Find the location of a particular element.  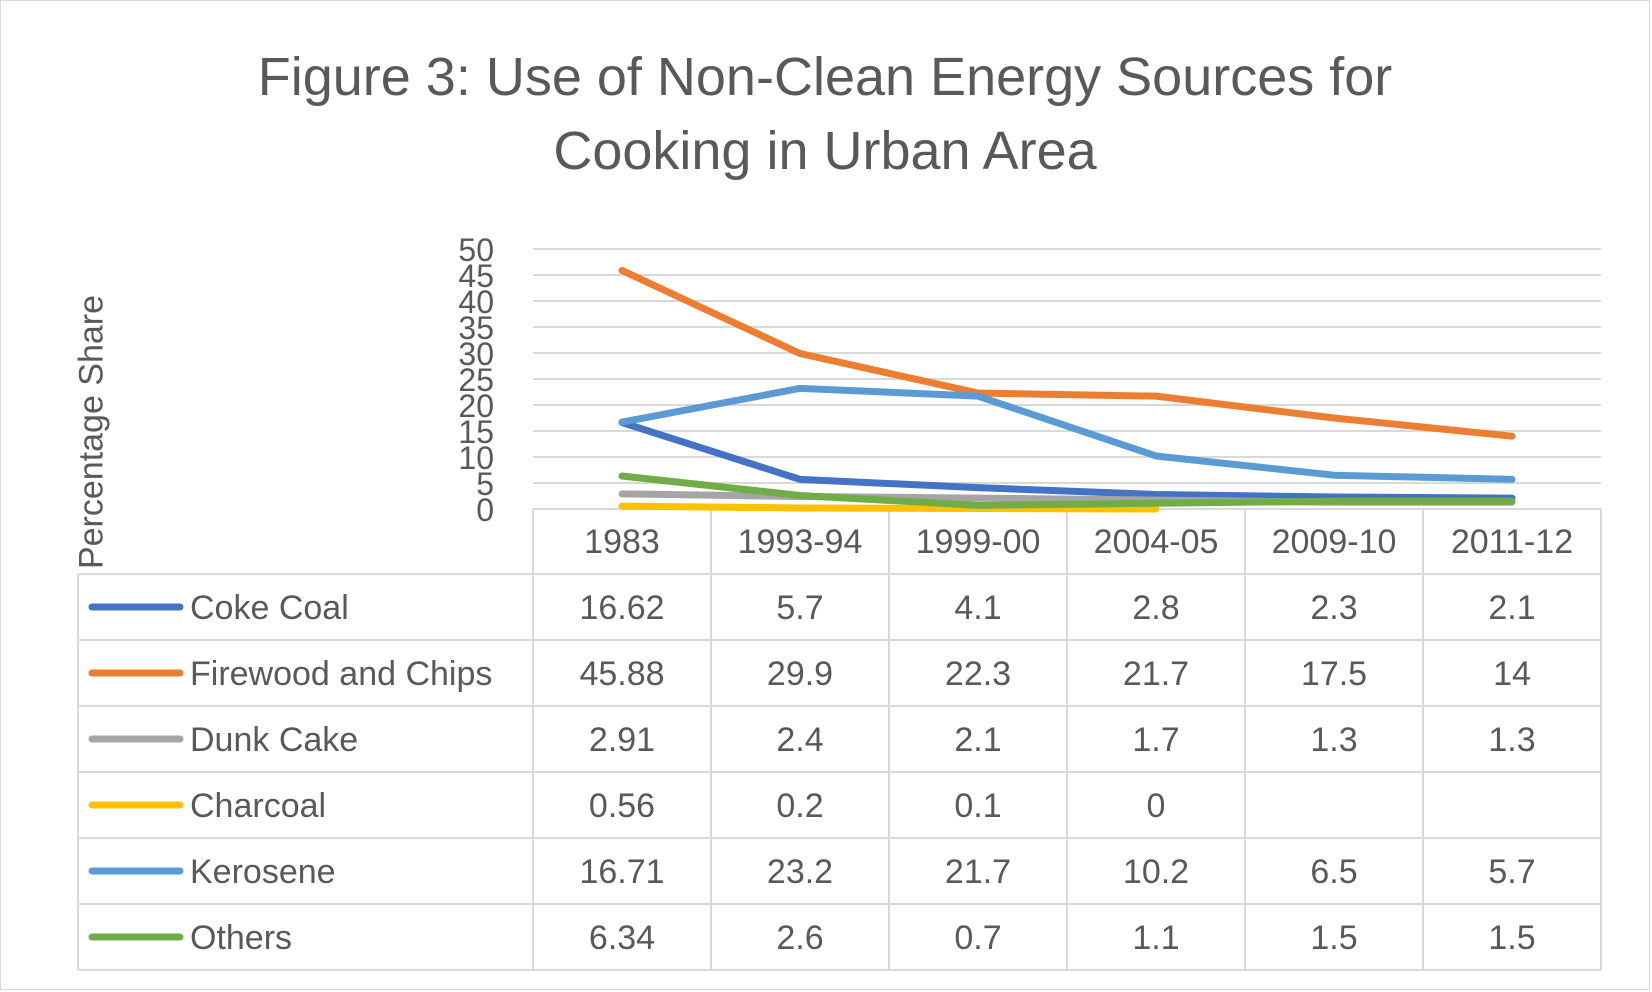

y-tick-label: 45 is located at coordinates (476, 276).